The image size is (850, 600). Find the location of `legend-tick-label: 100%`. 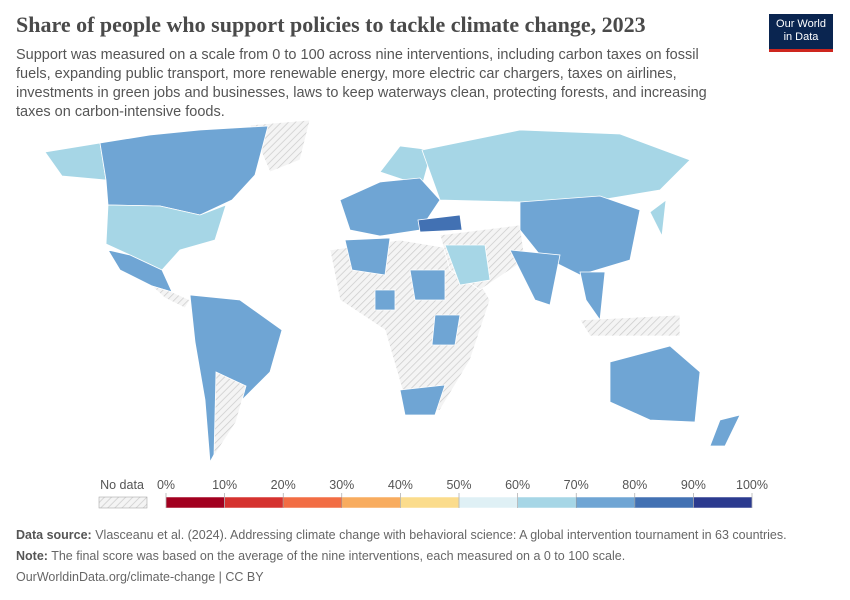

legend-tick-label: 100% is located at coordinates (752, 485).